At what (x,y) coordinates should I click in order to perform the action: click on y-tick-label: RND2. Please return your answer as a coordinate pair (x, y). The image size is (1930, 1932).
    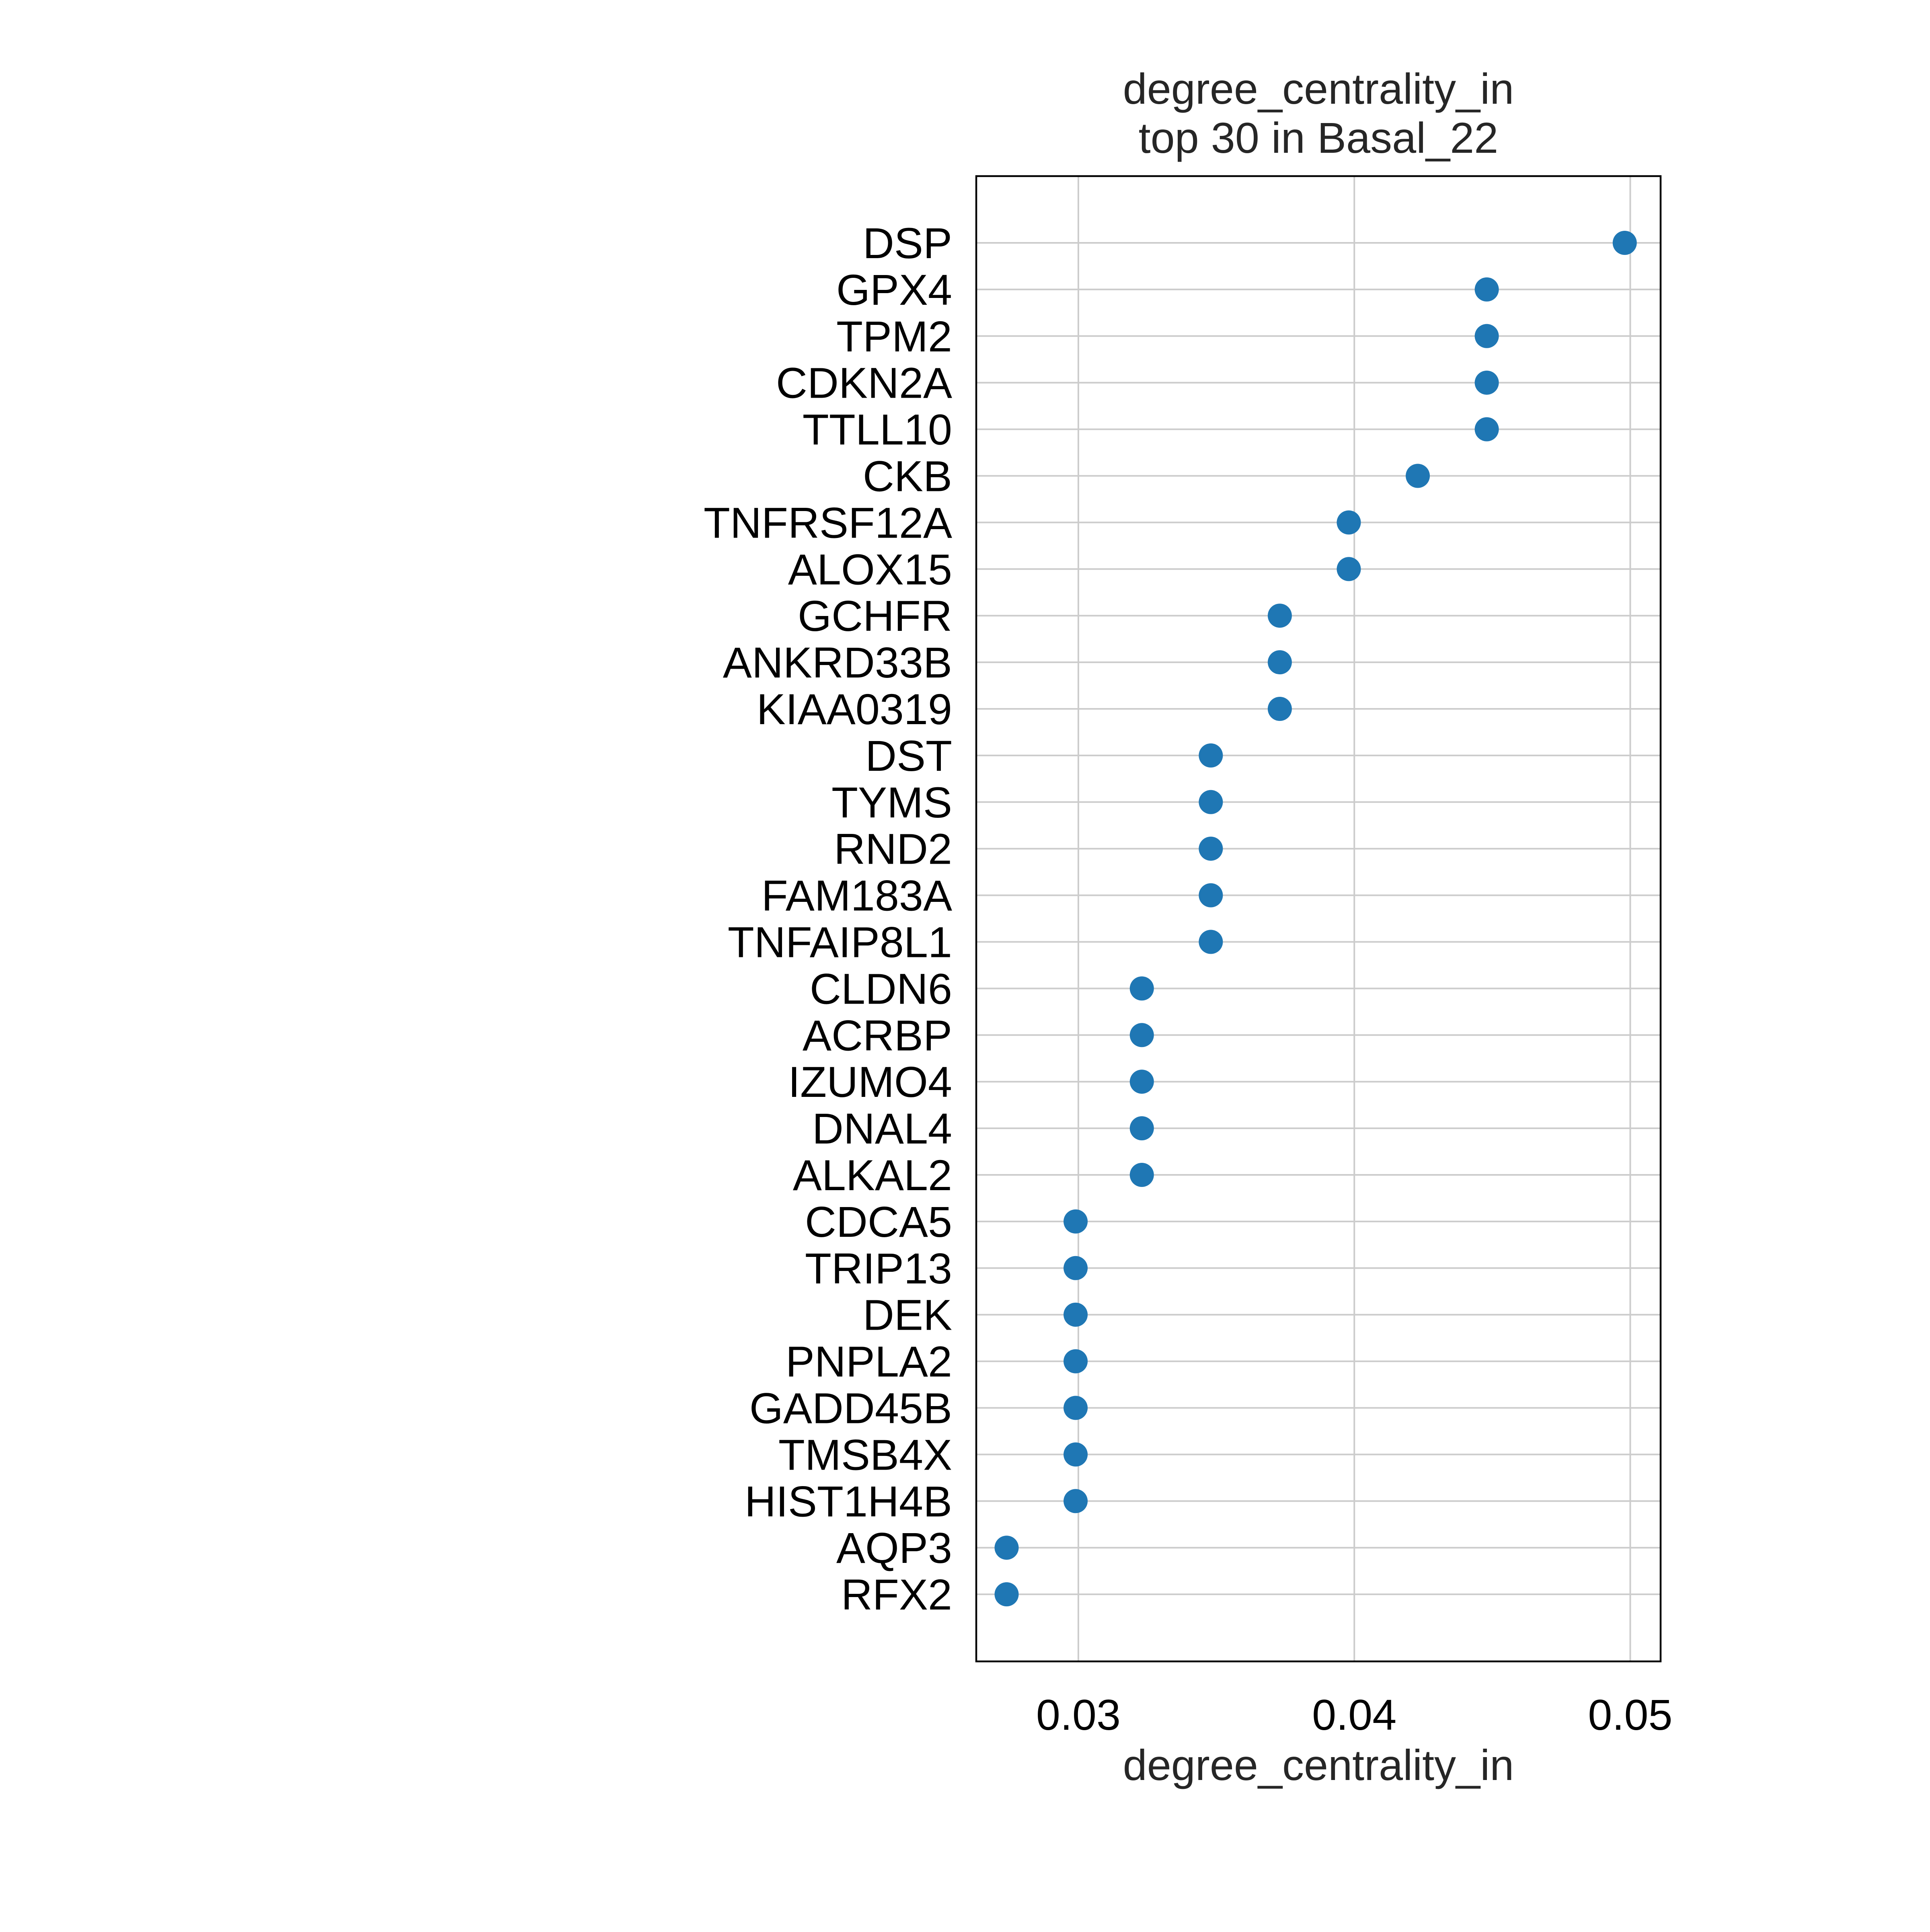
    Looking at the image, I should click on (893, 849).